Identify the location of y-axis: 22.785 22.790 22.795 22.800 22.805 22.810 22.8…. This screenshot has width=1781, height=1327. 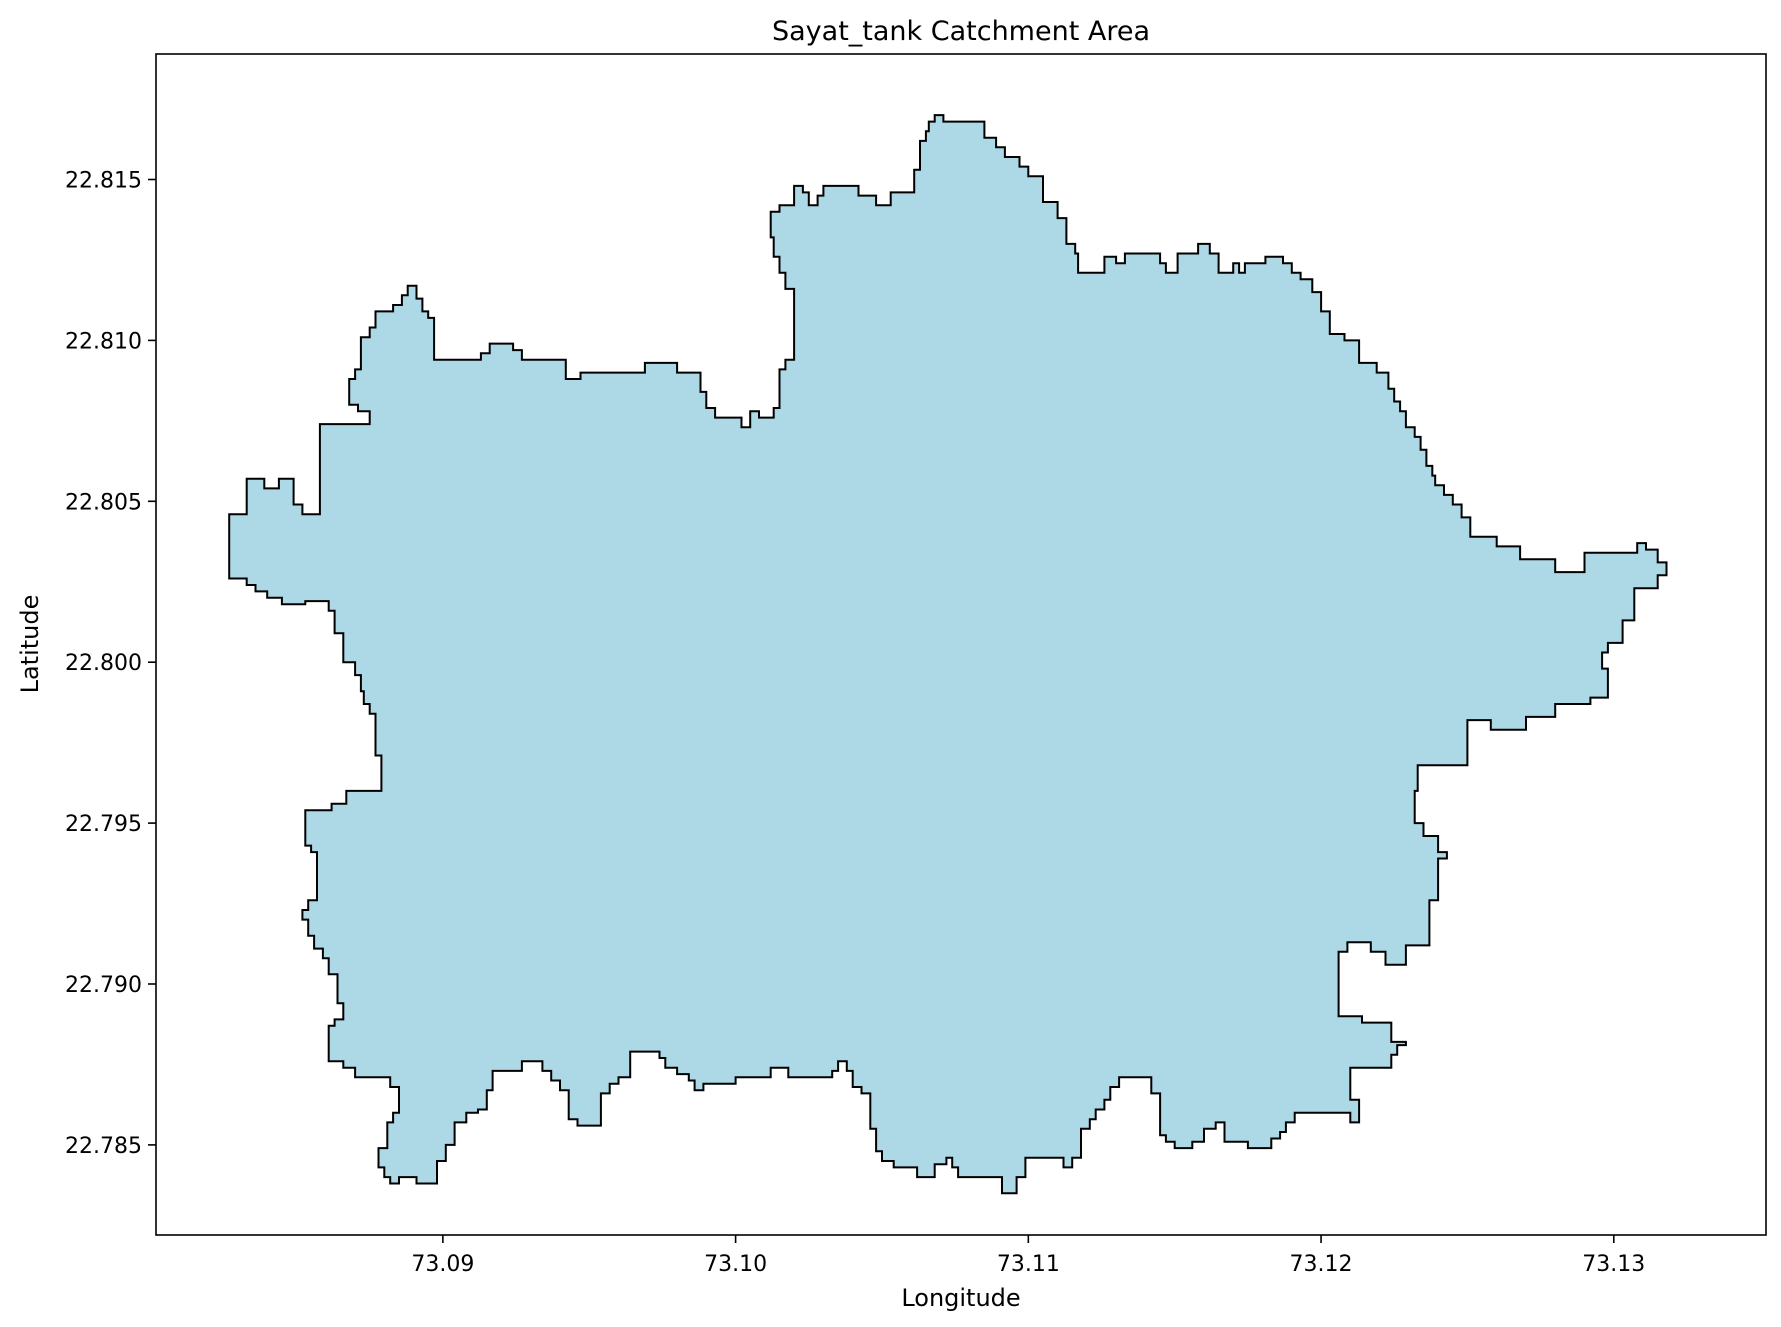
(110, 664).